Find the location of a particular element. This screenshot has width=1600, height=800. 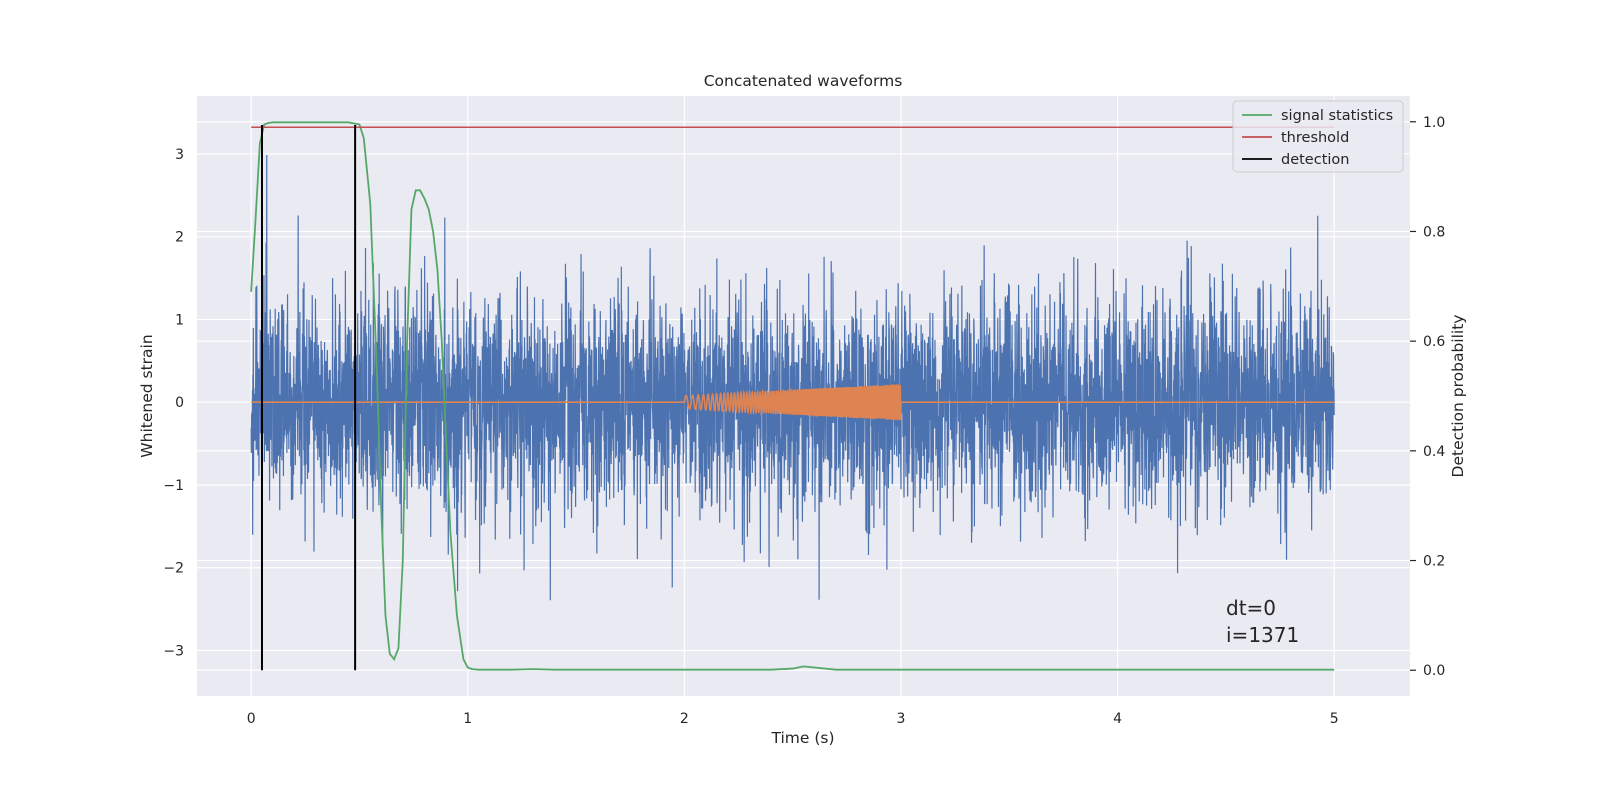

y-axis-label: Whitened strain is located at coordinates (147, 395).